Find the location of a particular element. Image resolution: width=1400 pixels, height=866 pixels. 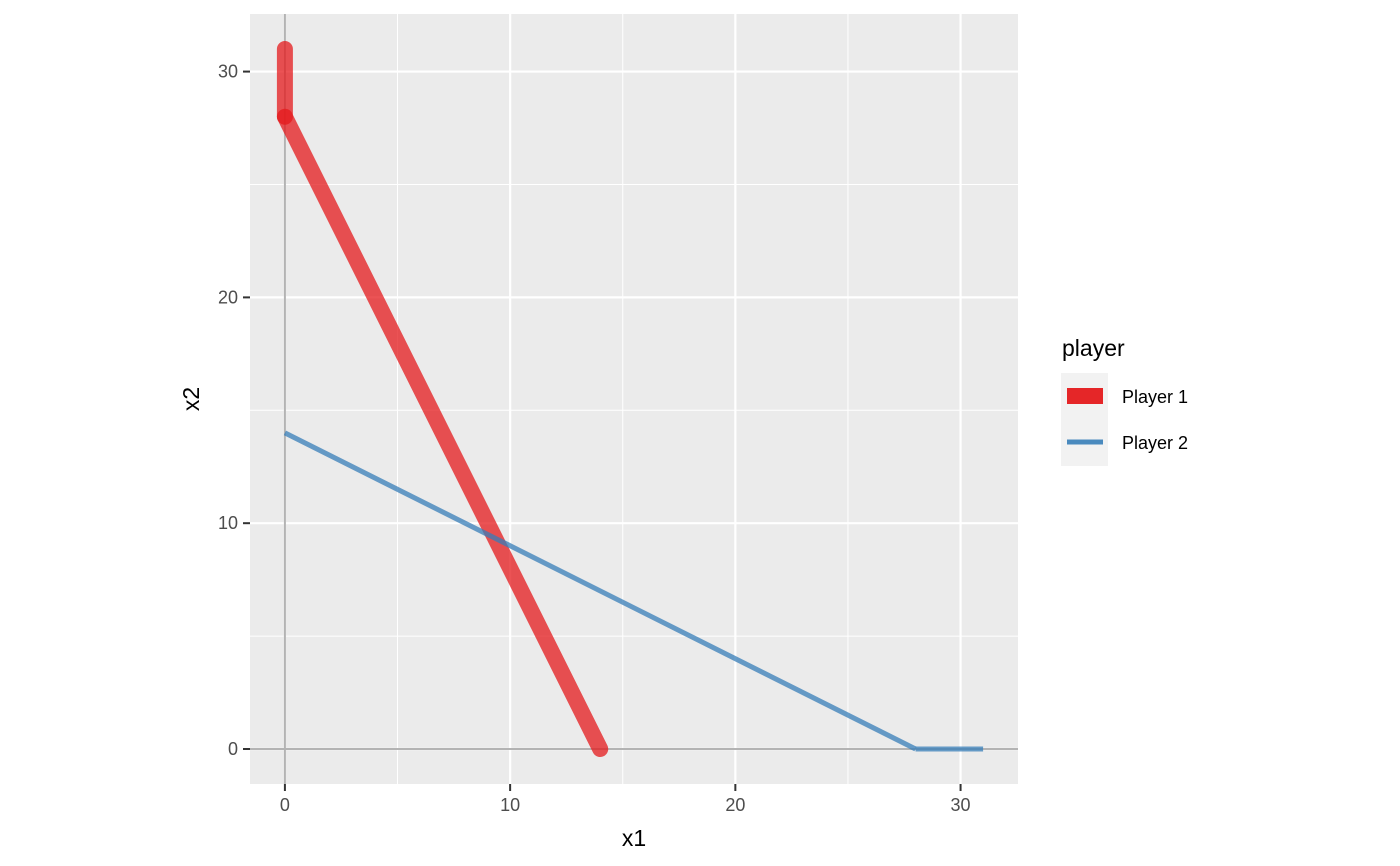

legend-title: player is located at coordinates (1093, 348).